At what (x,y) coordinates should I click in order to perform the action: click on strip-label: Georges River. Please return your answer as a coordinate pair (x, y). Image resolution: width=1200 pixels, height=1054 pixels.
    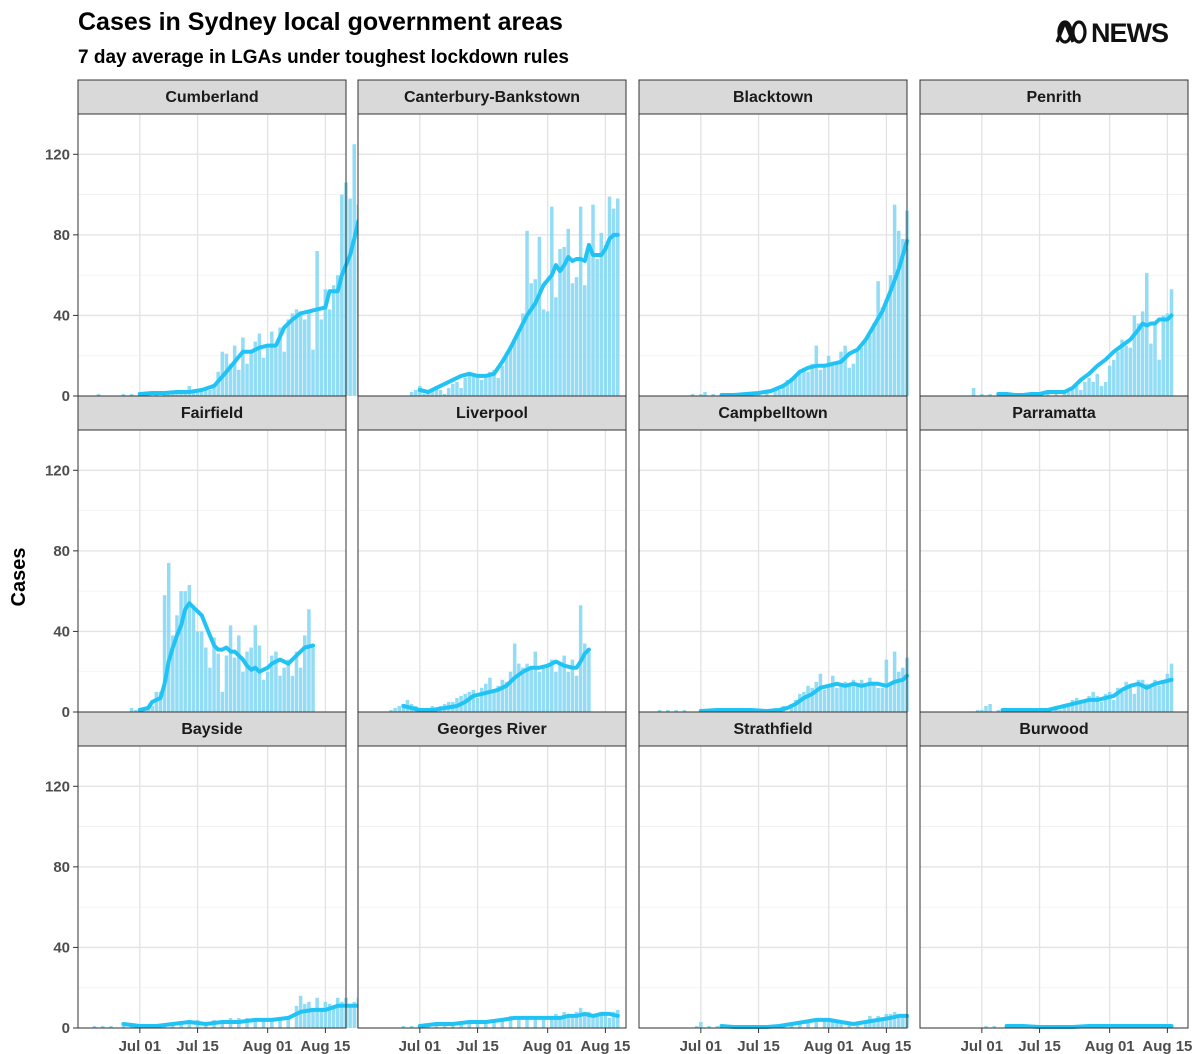
    Looking at the image, I should click on (491, 729).